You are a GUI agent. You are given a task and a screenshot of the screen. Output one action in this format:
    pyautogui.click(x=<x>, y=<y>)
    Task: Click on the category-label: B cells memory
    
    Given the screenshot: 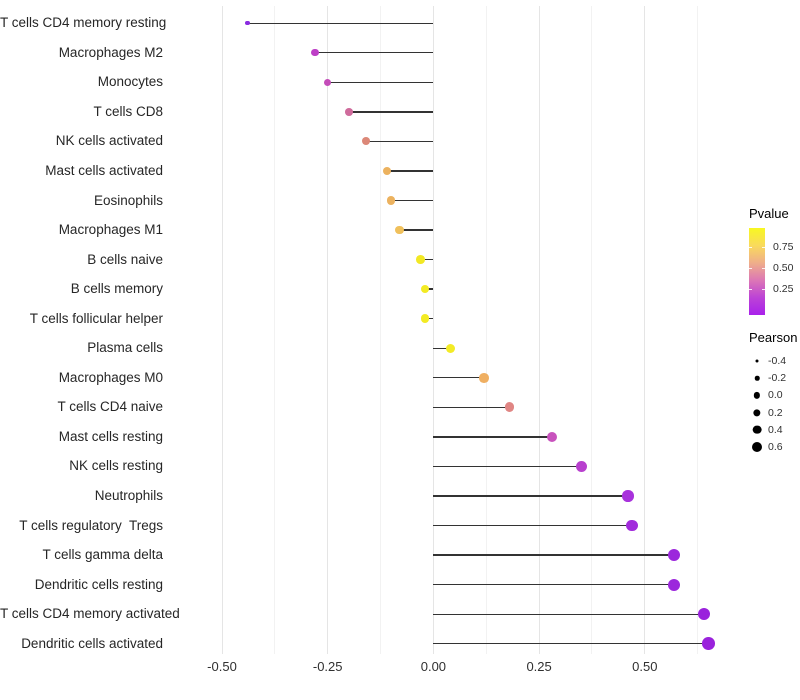 What is the action you would take?
    pyautogui.click(x=116, y=289)
    